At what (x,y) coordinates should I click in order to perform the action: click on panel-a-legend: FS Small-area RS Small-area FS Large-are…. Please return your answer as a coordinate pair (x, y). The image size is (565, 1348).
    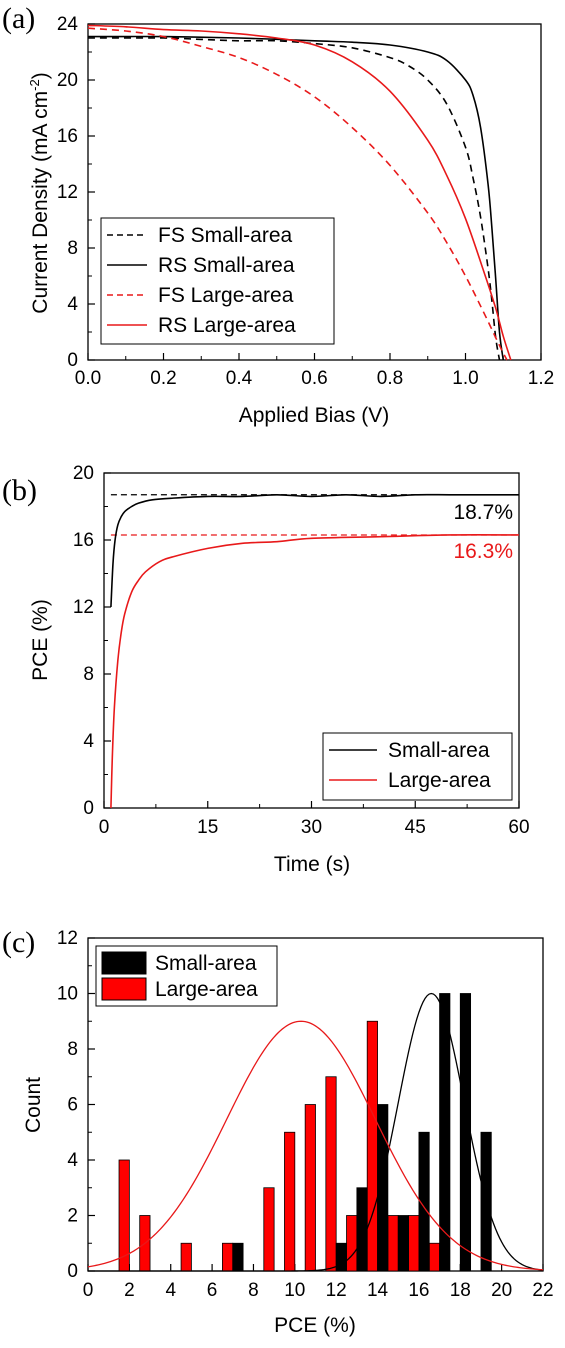
    Looking at the image, I should click on (217, 281).